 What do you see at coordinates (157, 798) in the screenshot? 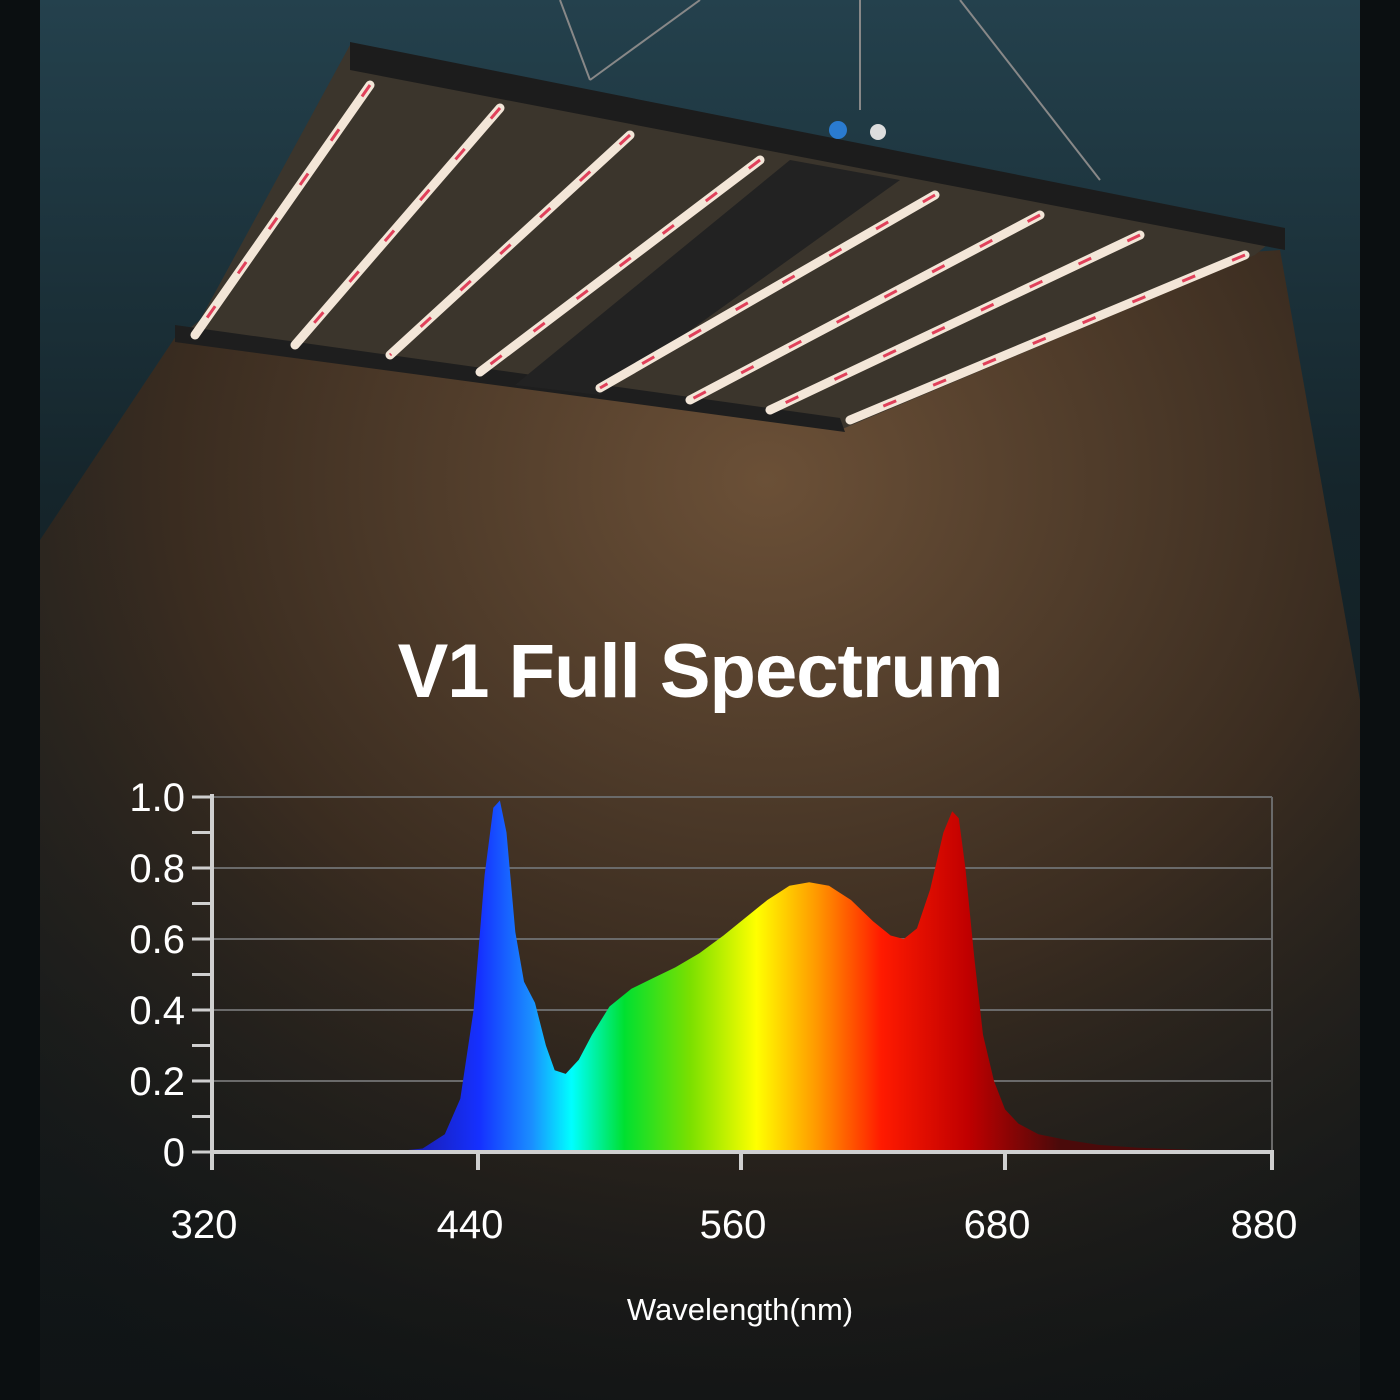
I see `y-tick-label: 1.0` at bounding box center [157, 798].